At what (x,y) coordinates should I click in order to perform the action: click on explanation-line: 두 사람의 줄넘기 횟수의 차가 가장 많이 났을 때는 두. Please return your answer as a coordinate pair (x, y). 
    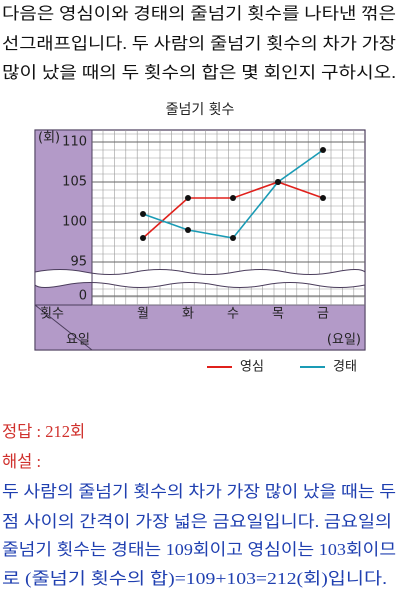
    Looking at the image, I should click on (199, 491).